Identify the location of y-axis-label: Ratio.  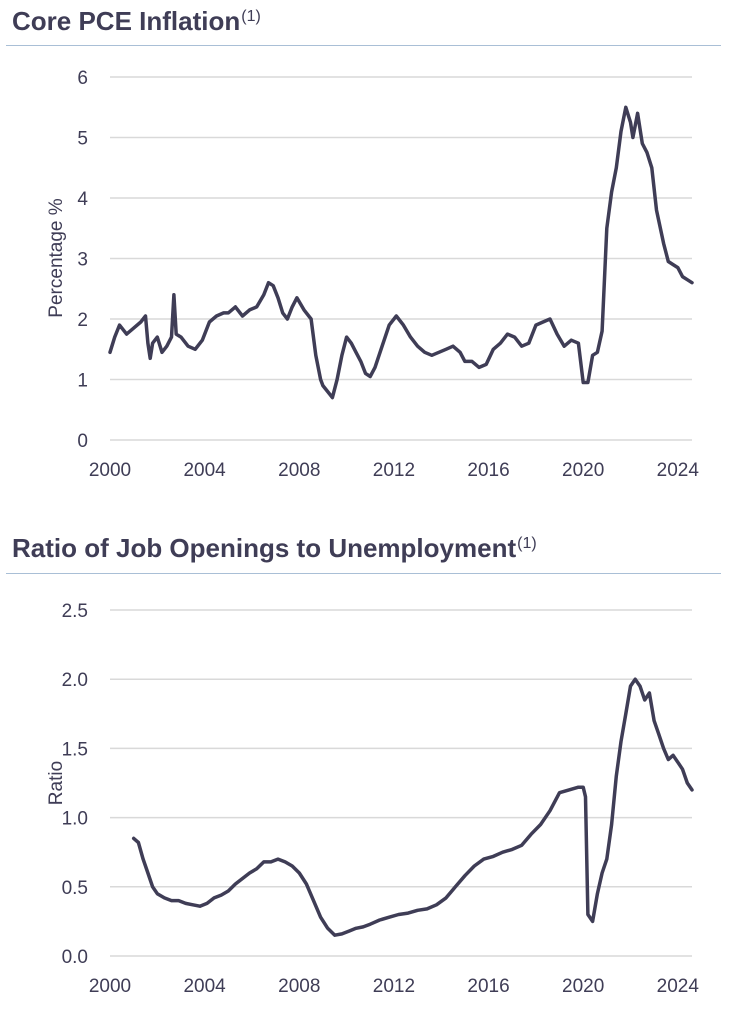
(56, 783).